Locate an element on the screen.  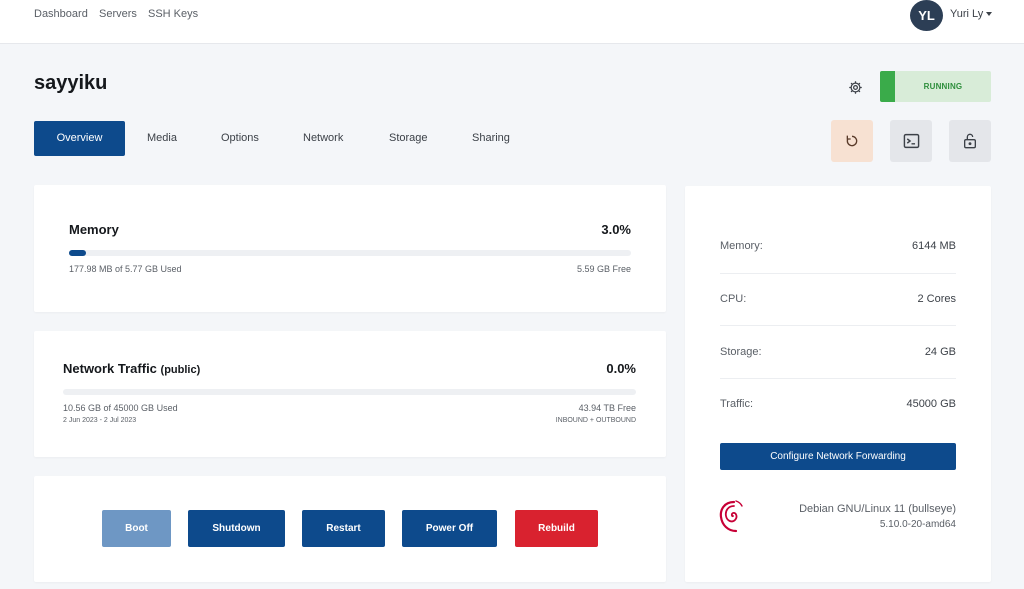
console-button is located at coordinates (911, 141).